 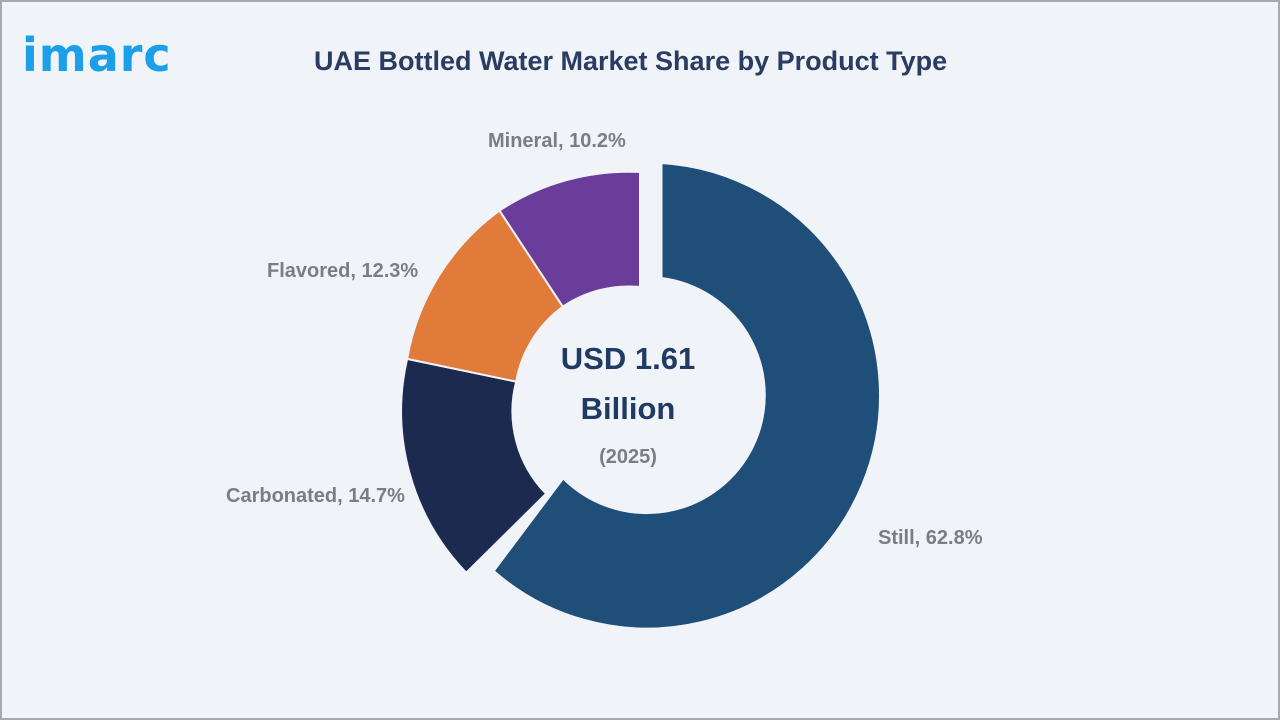 I want to click on center-total: USD 1.61 Billion, so click(x=628, y=384).